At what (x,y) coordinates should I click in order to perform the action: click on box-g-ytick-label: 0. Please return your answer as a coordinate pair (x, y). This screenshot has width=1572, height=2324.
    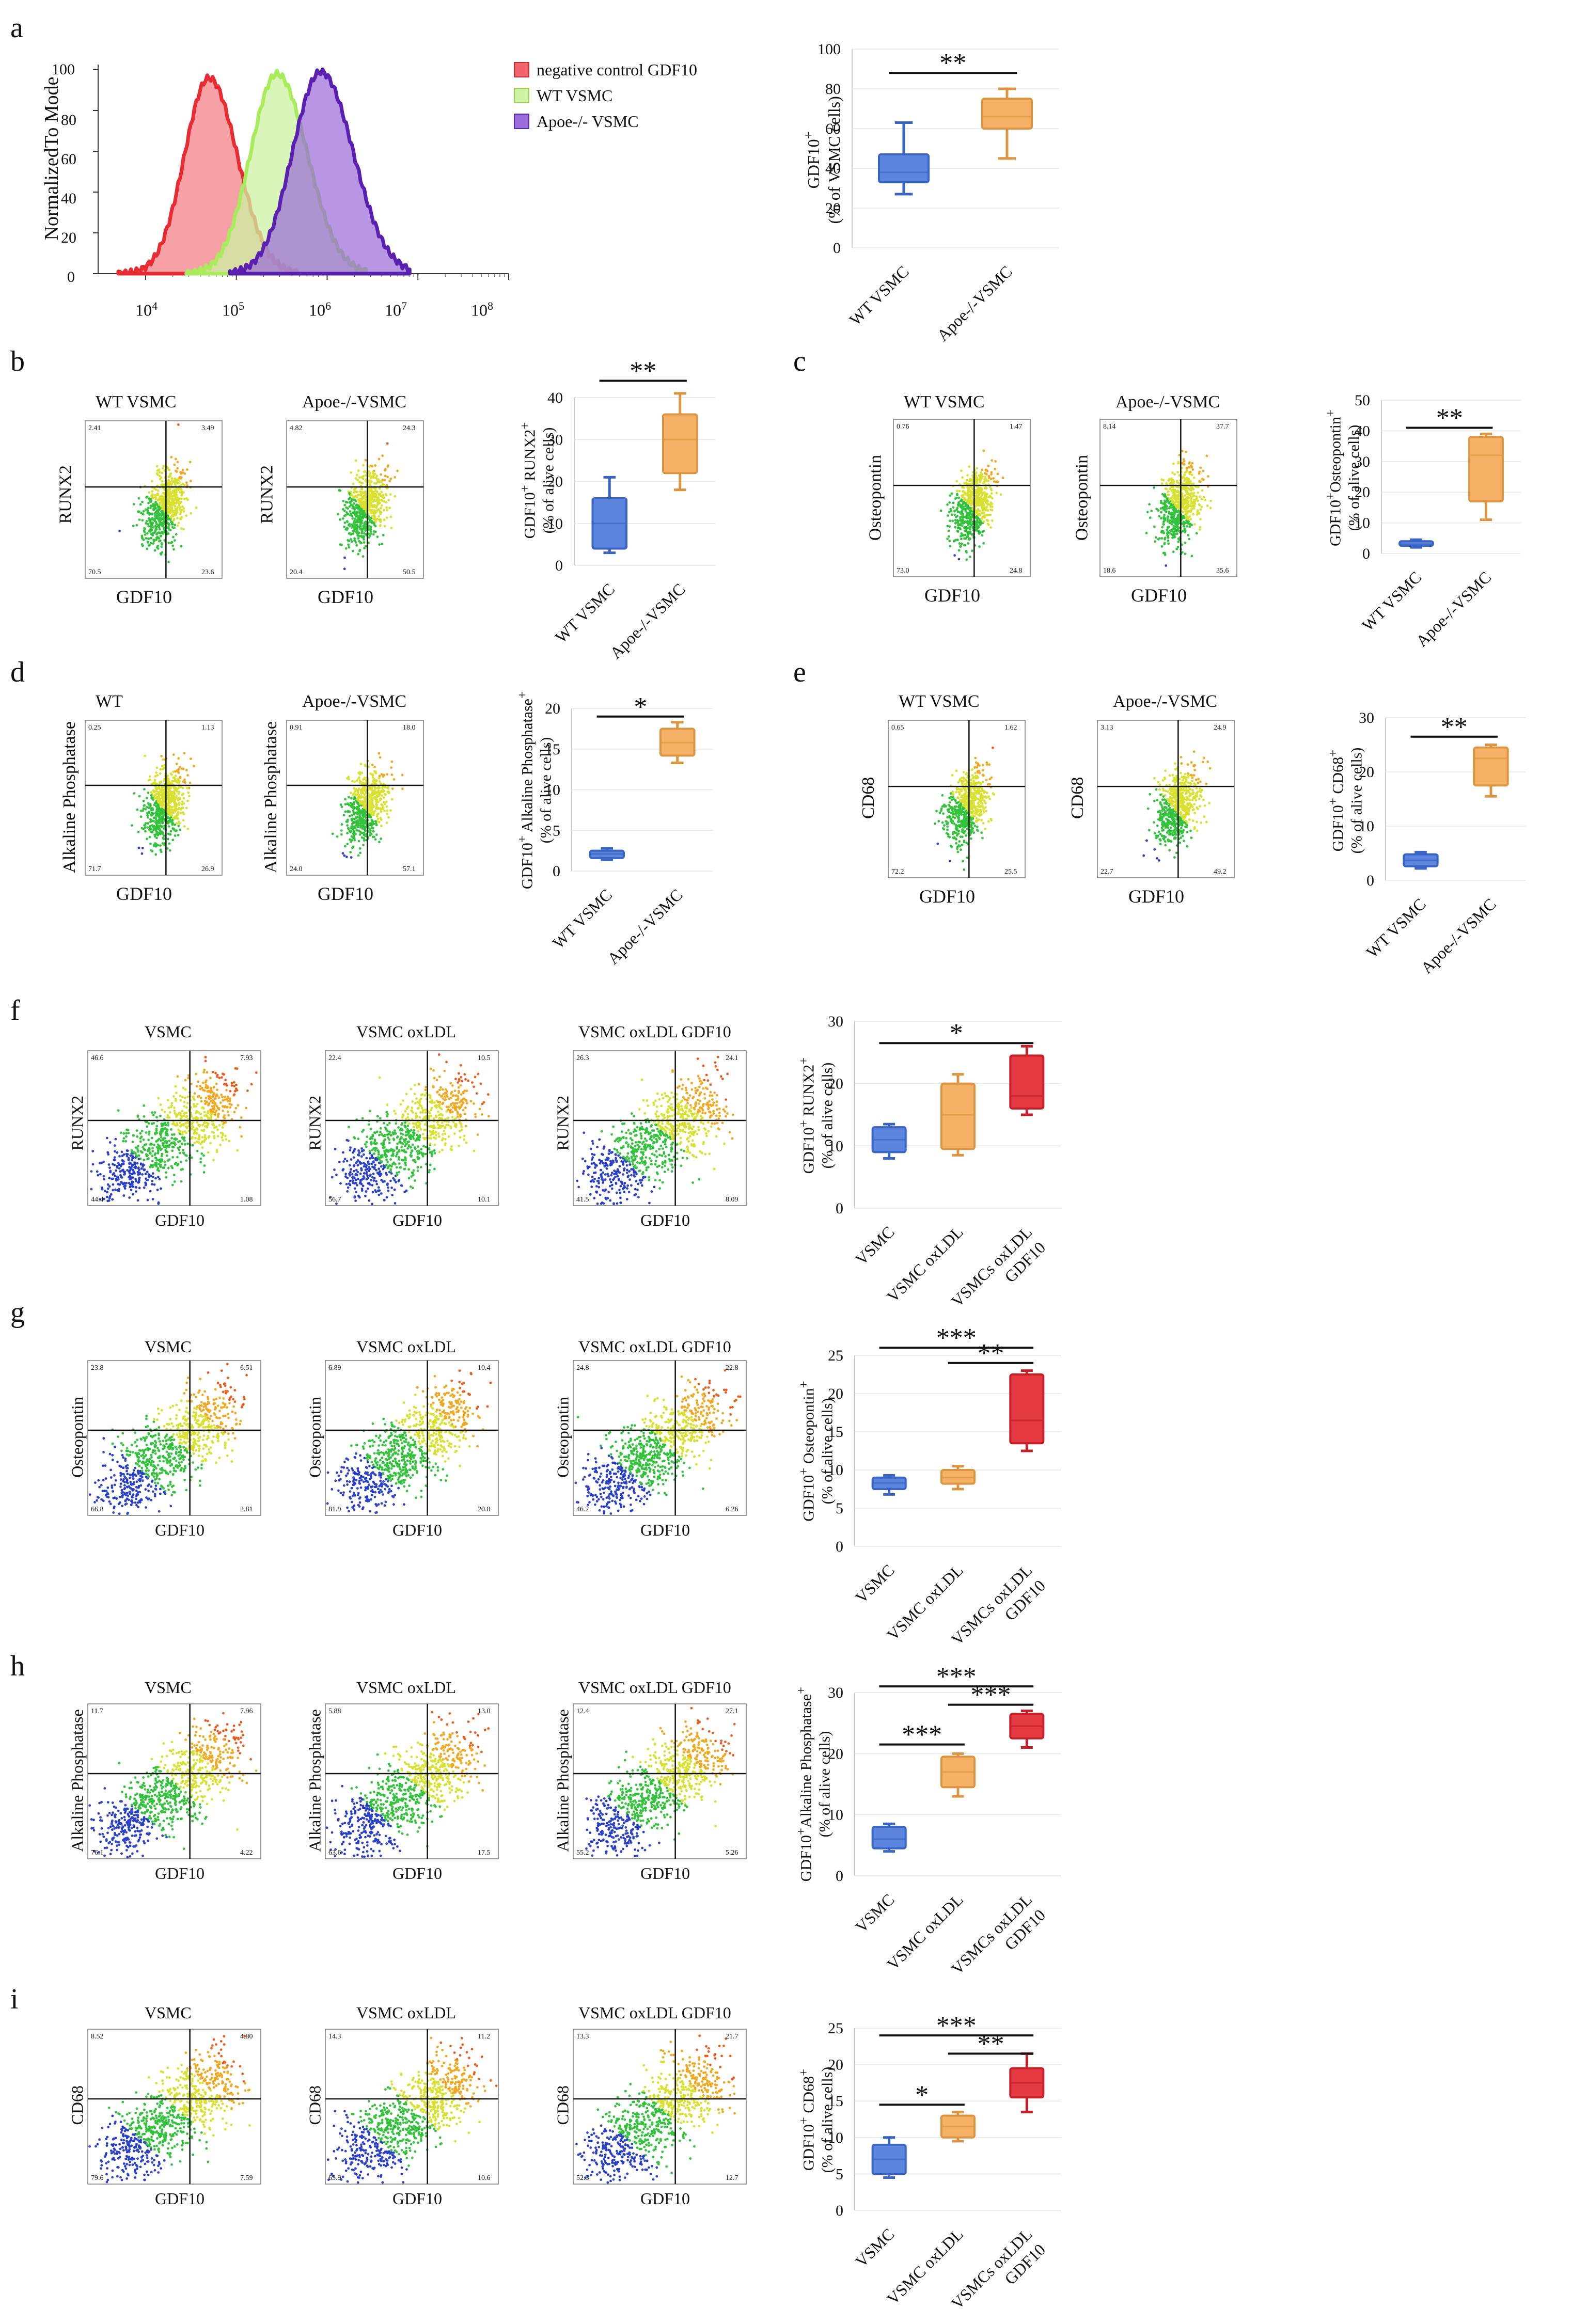
    Looking at the image, I should click on (839, 1546).